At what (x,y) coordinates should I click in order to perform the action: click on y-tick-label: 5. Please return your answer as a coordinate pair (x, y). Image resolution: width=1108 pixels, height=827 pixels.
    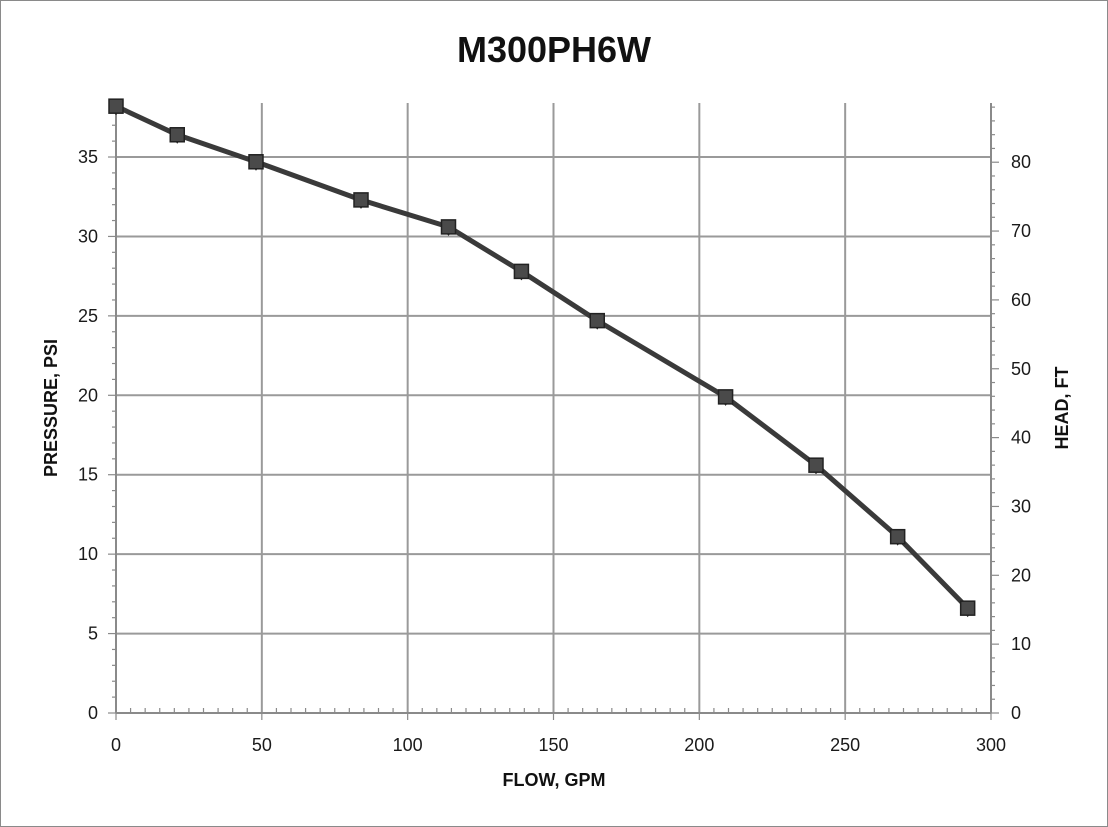
    Looking at the image, I should click on (93, 634).